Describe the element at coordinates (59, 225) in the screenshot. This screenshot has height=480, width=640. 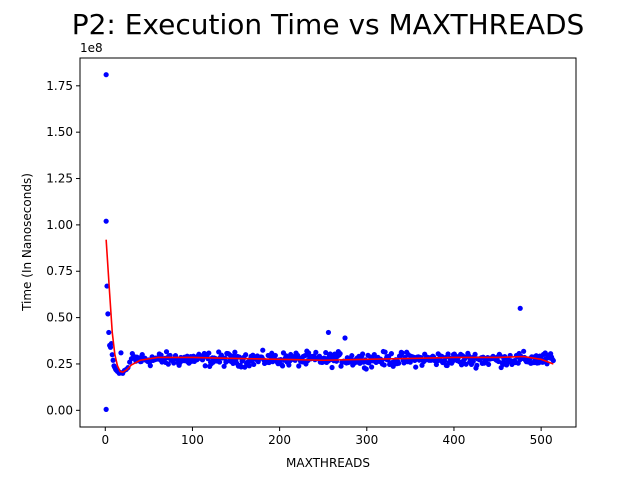
I see `y-tick-label: 1.00` at that location.